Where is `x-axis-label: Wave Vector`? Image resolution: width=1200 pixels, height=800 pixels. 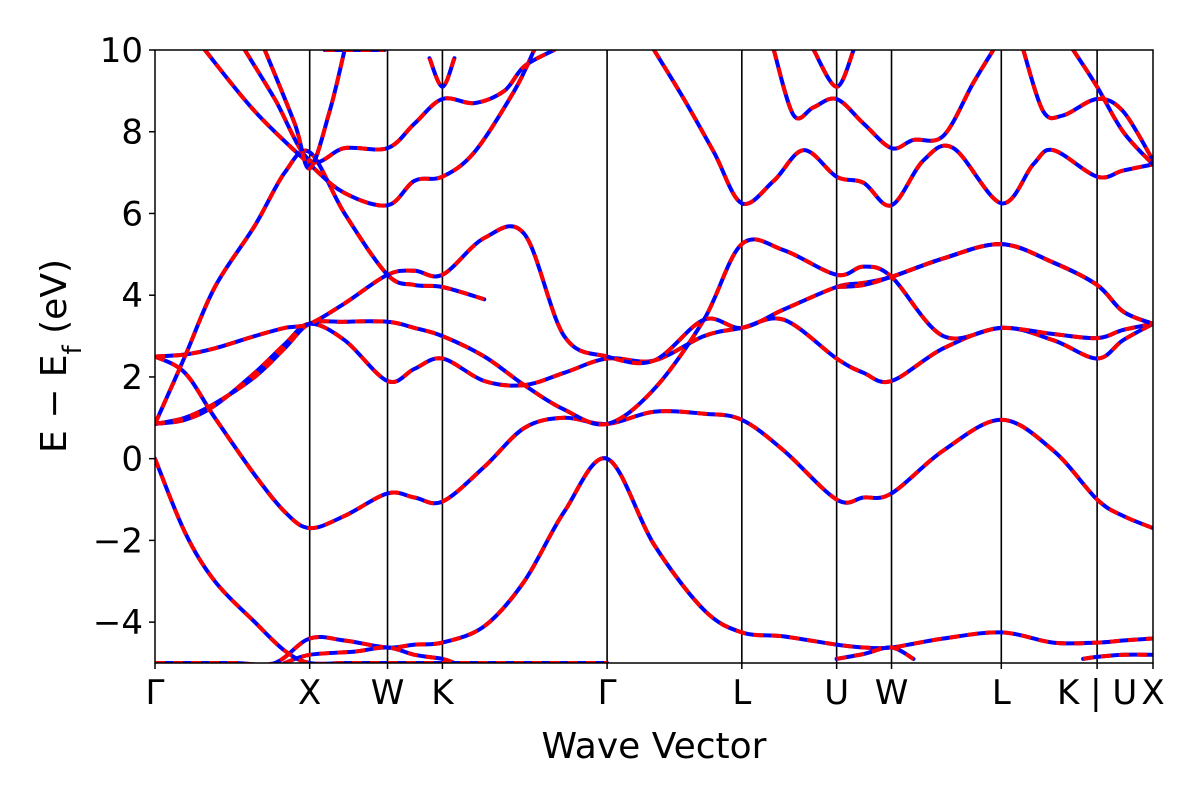
x-axis-label: Wave Vector is located at coordinates (654, 746).